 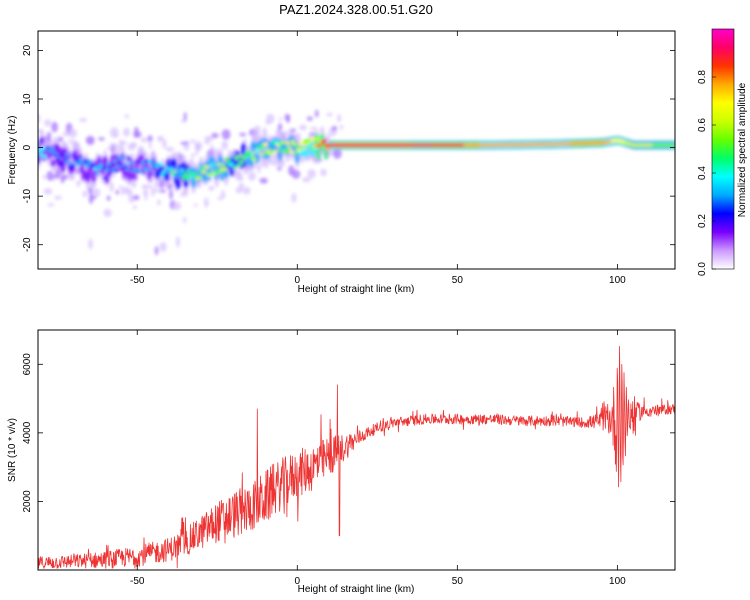 I want to click on y-tick-label: 4000, so click(x=27, y=432).